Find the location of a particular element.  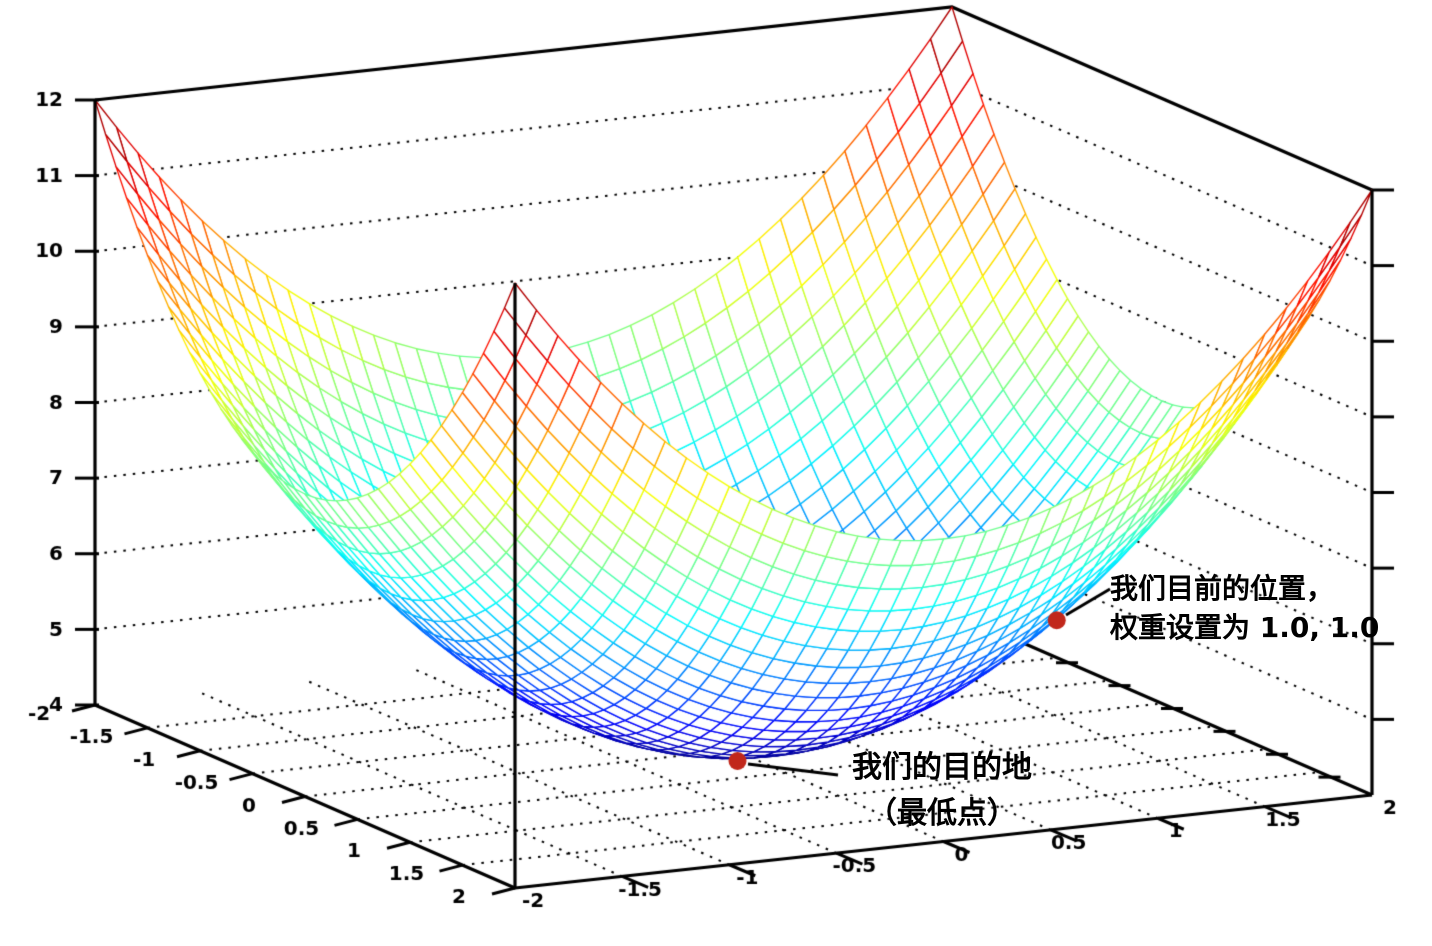

annotation-current-position-line-2: 权重设置为 1.0, 1.0 is located at coordinates (1245, 627).